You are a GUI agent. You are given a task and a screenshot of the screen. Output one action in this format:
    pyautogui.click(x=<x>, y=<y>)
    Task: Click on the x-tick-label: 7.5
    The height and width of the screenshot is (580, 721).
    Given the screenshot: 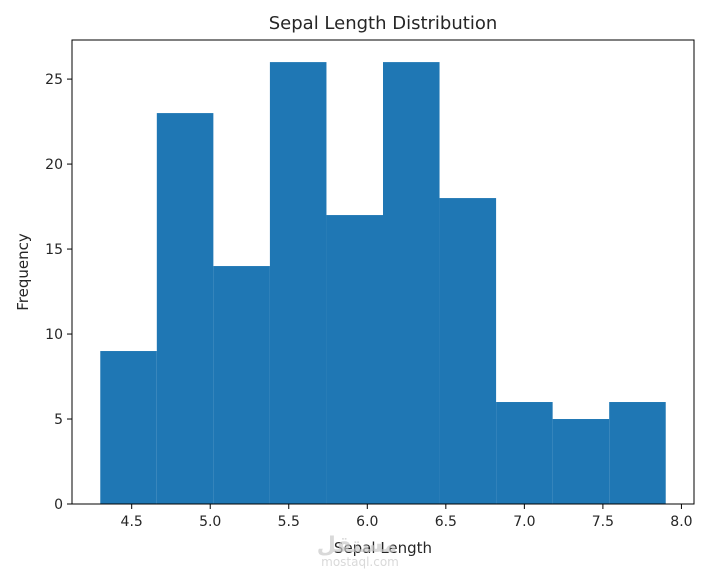 What is the action you would take?
    pyautogui.click(x=603, y=522)
    